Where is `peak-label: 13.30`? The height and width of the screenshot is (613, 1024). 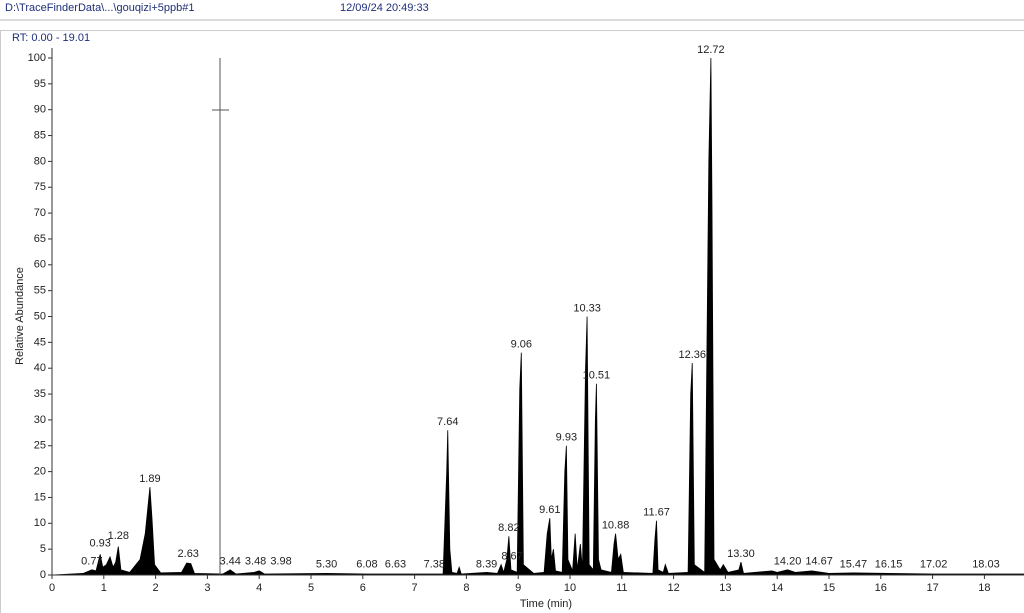
peak-label: 13.30 is located at coordinates (741, 554).